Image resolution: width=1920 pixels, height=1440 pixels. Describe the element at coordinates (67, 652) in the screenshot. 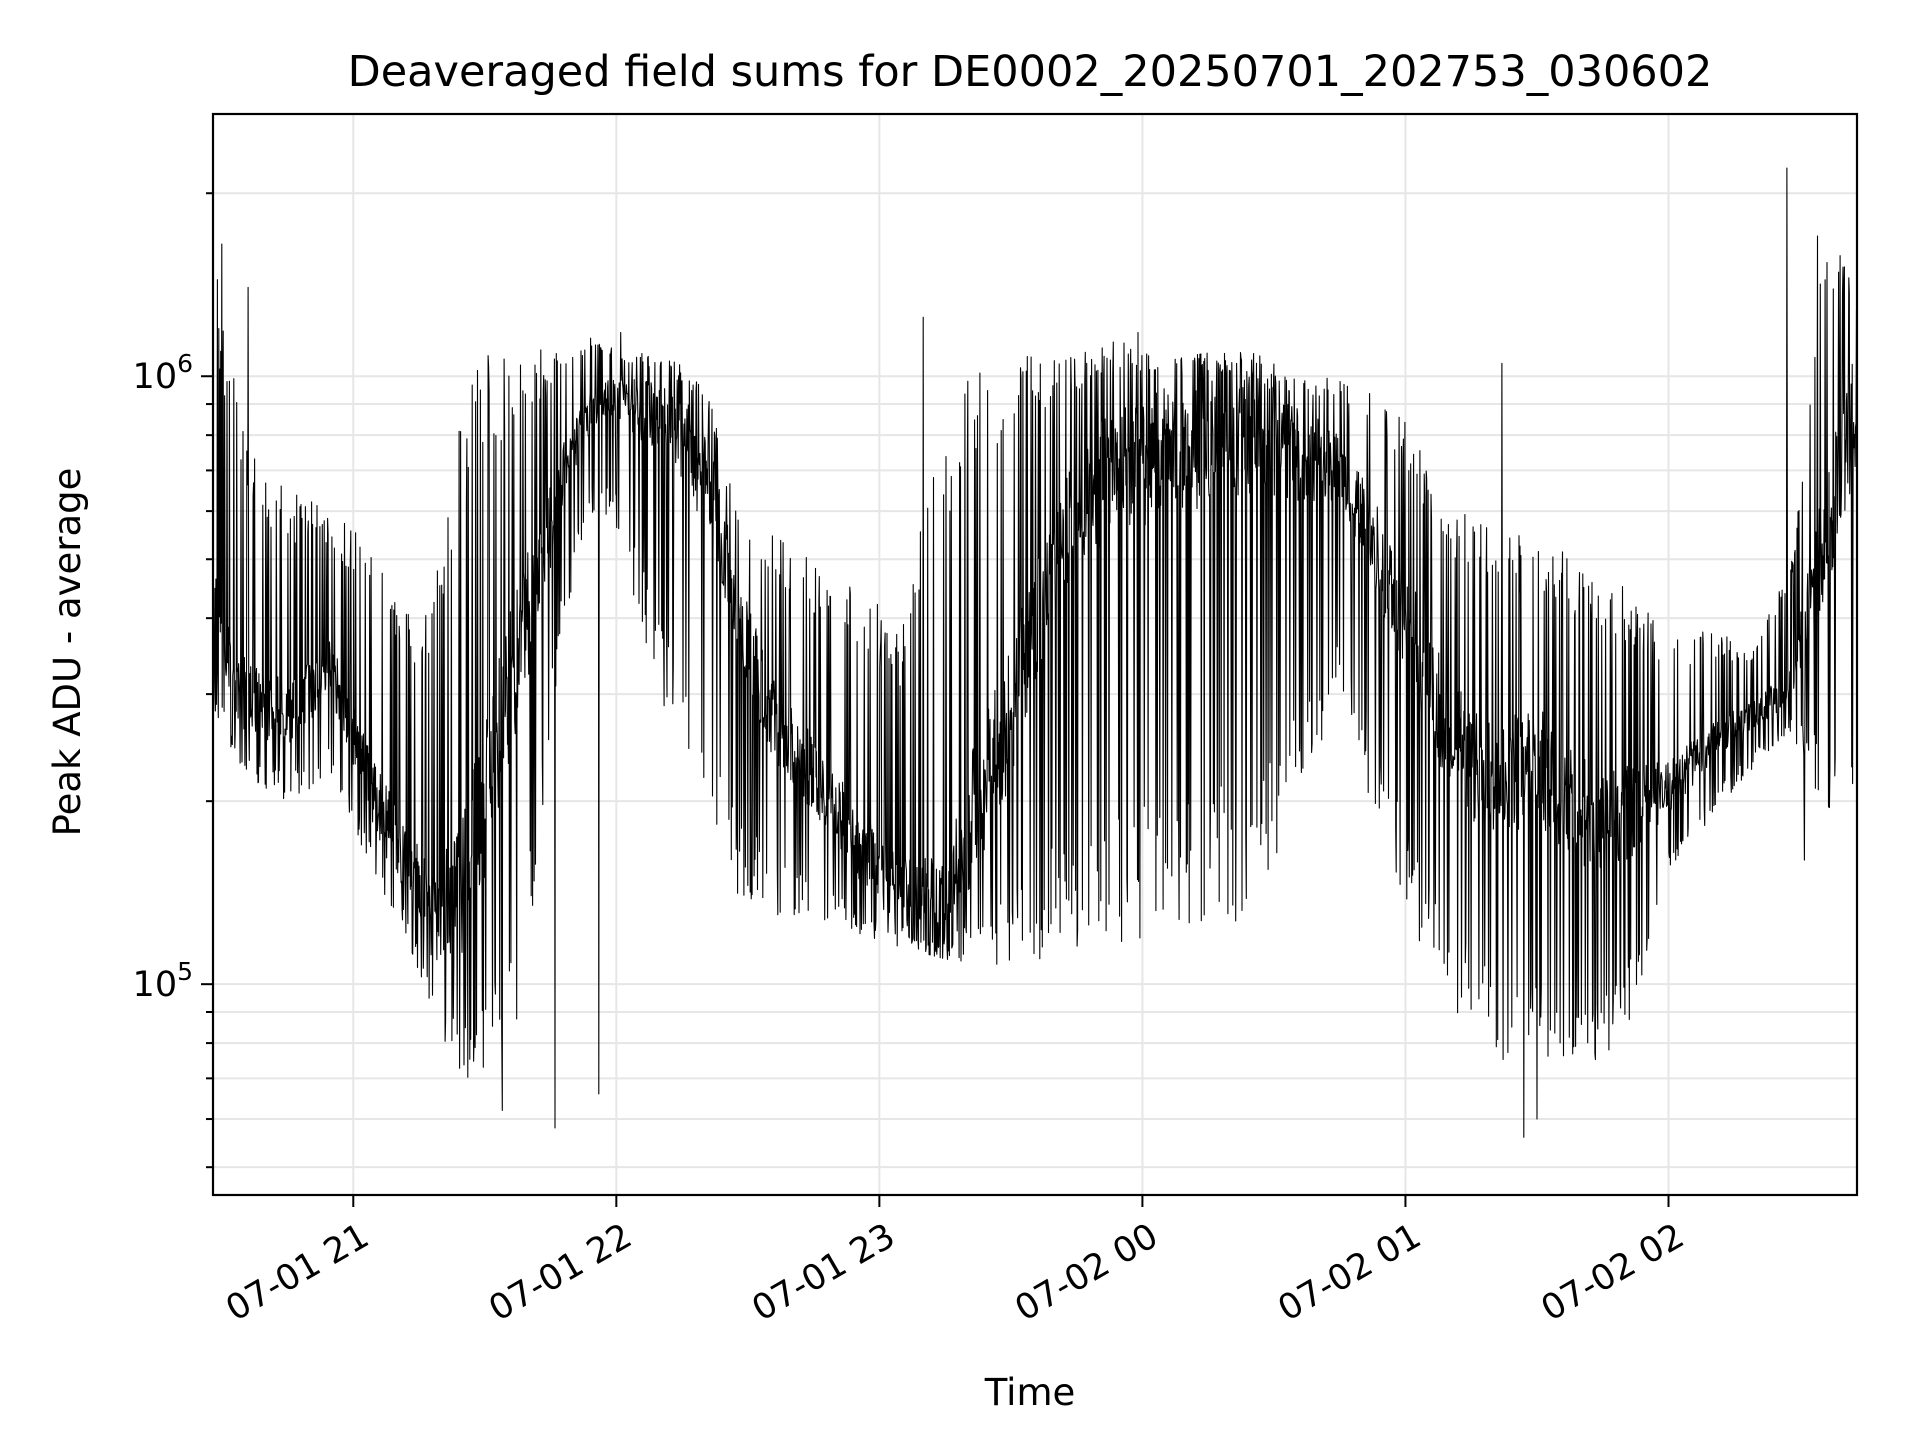

I see `y-axis-label: Peak ADU - average` at that location.